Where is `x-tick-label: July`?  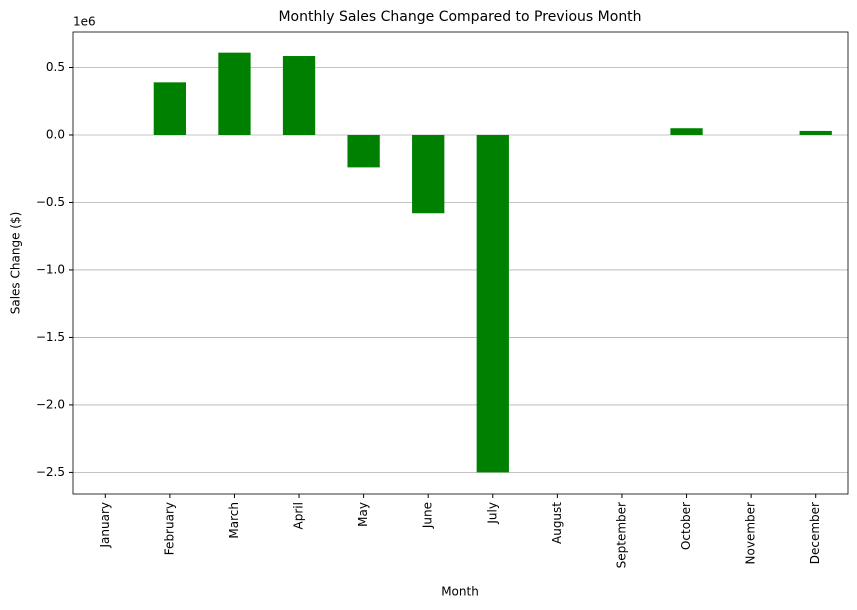
x-tick-label: July is located at coordinates (492, 513).